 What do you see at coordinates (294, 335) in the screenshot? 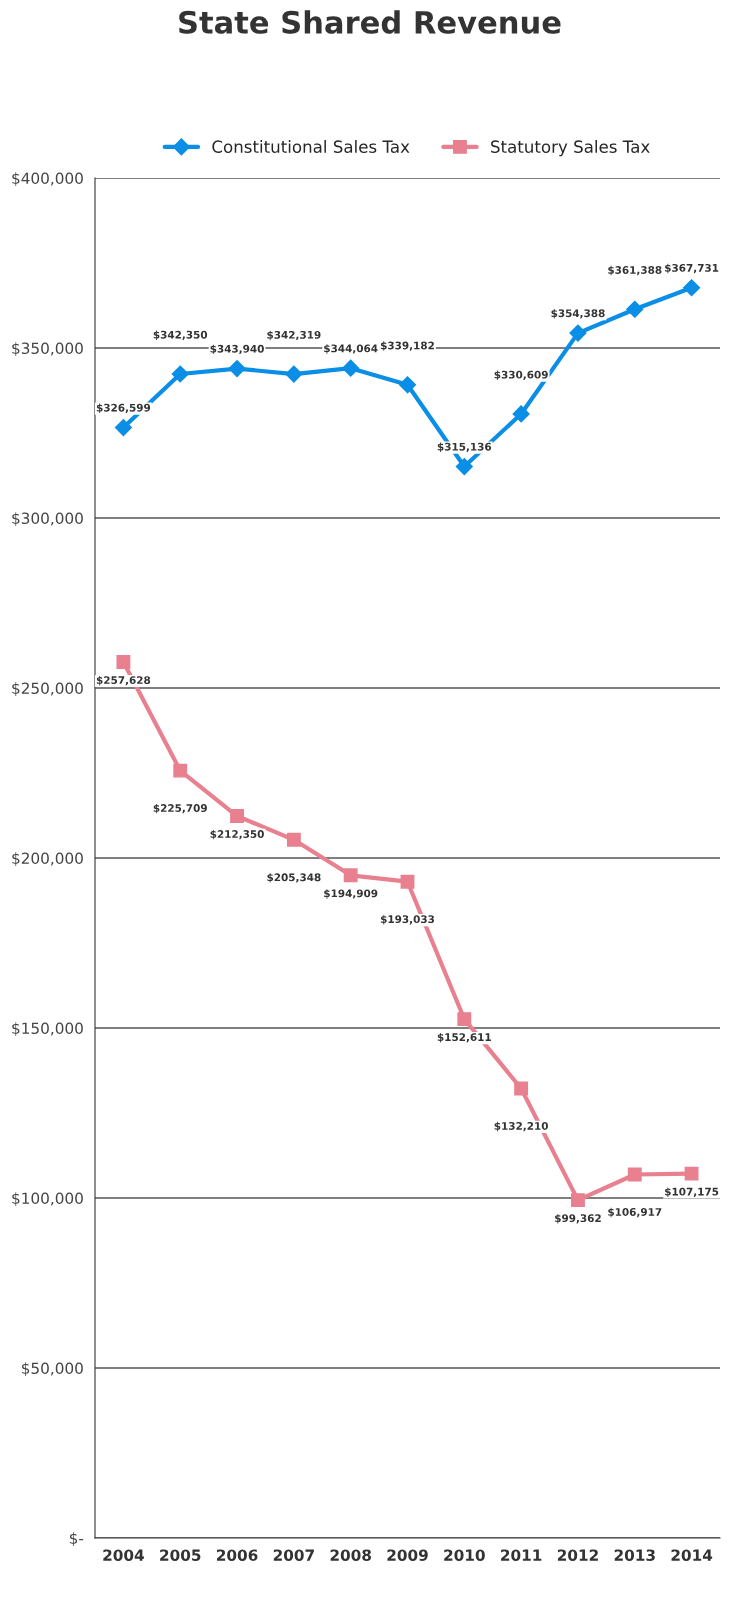
I see `data-label: $342,319` at bounding box center [294, 335].